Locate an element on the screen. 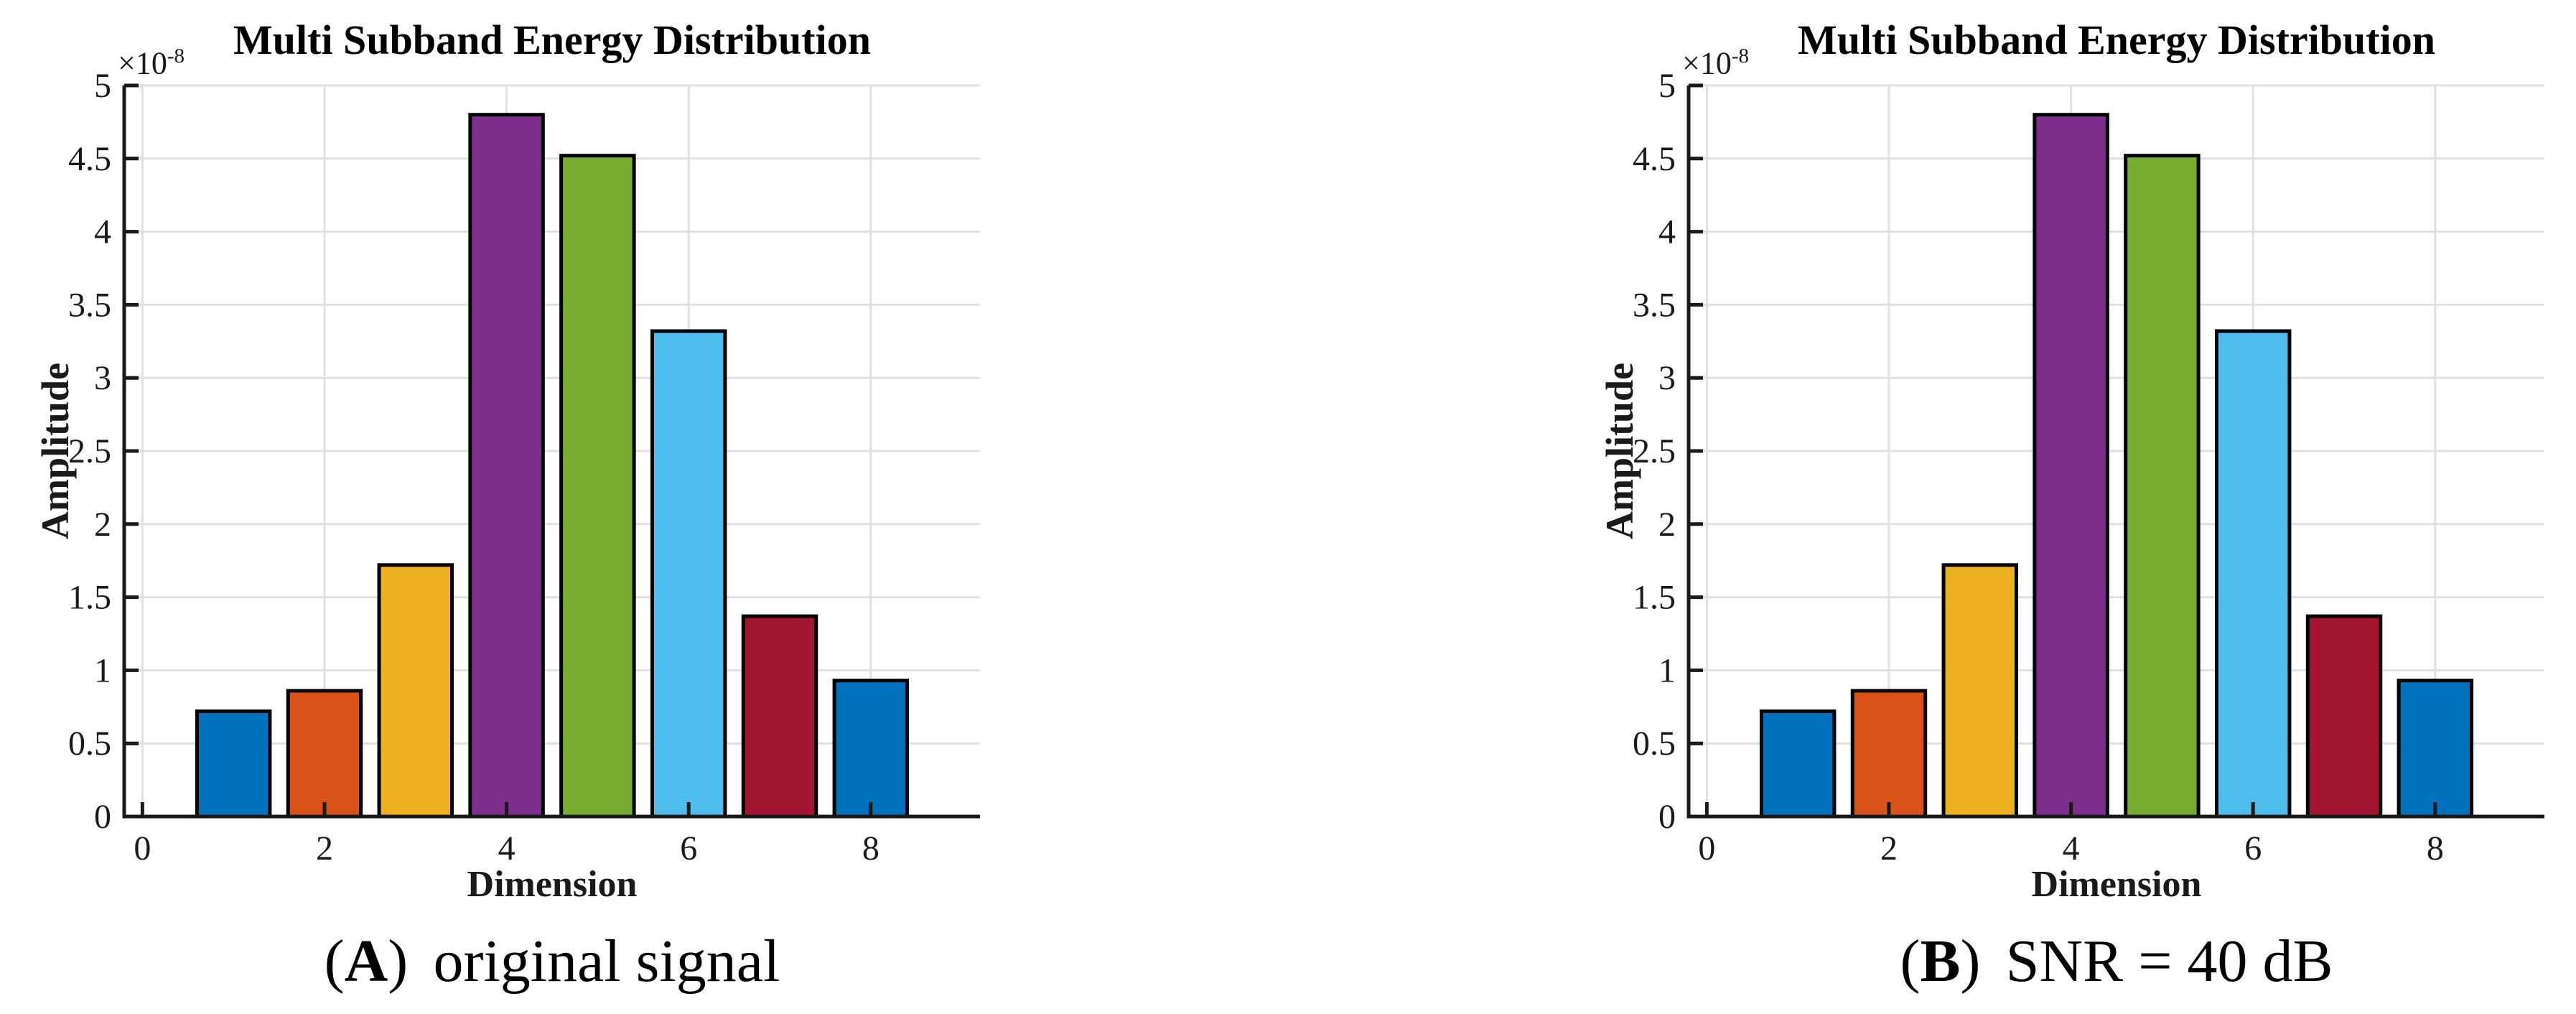 The image size is (2576, 1014). caption-text: SNR = 40 dB is located at coordinates (2169, 961).